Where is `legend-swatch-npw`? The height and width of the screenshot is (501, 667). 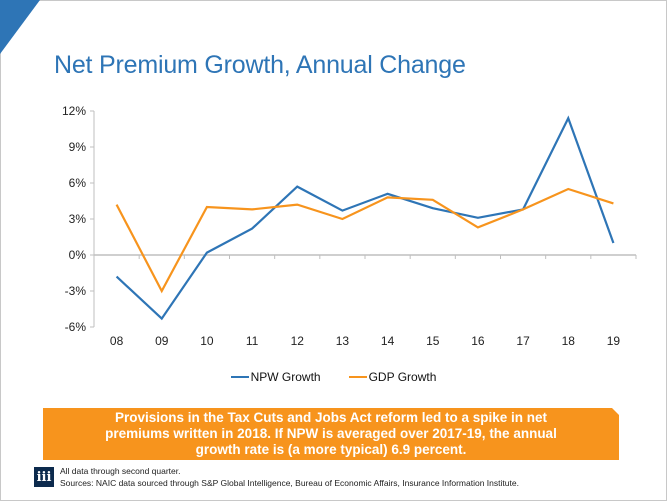 legend-swatch-npw is located at coordinates (239, 377).